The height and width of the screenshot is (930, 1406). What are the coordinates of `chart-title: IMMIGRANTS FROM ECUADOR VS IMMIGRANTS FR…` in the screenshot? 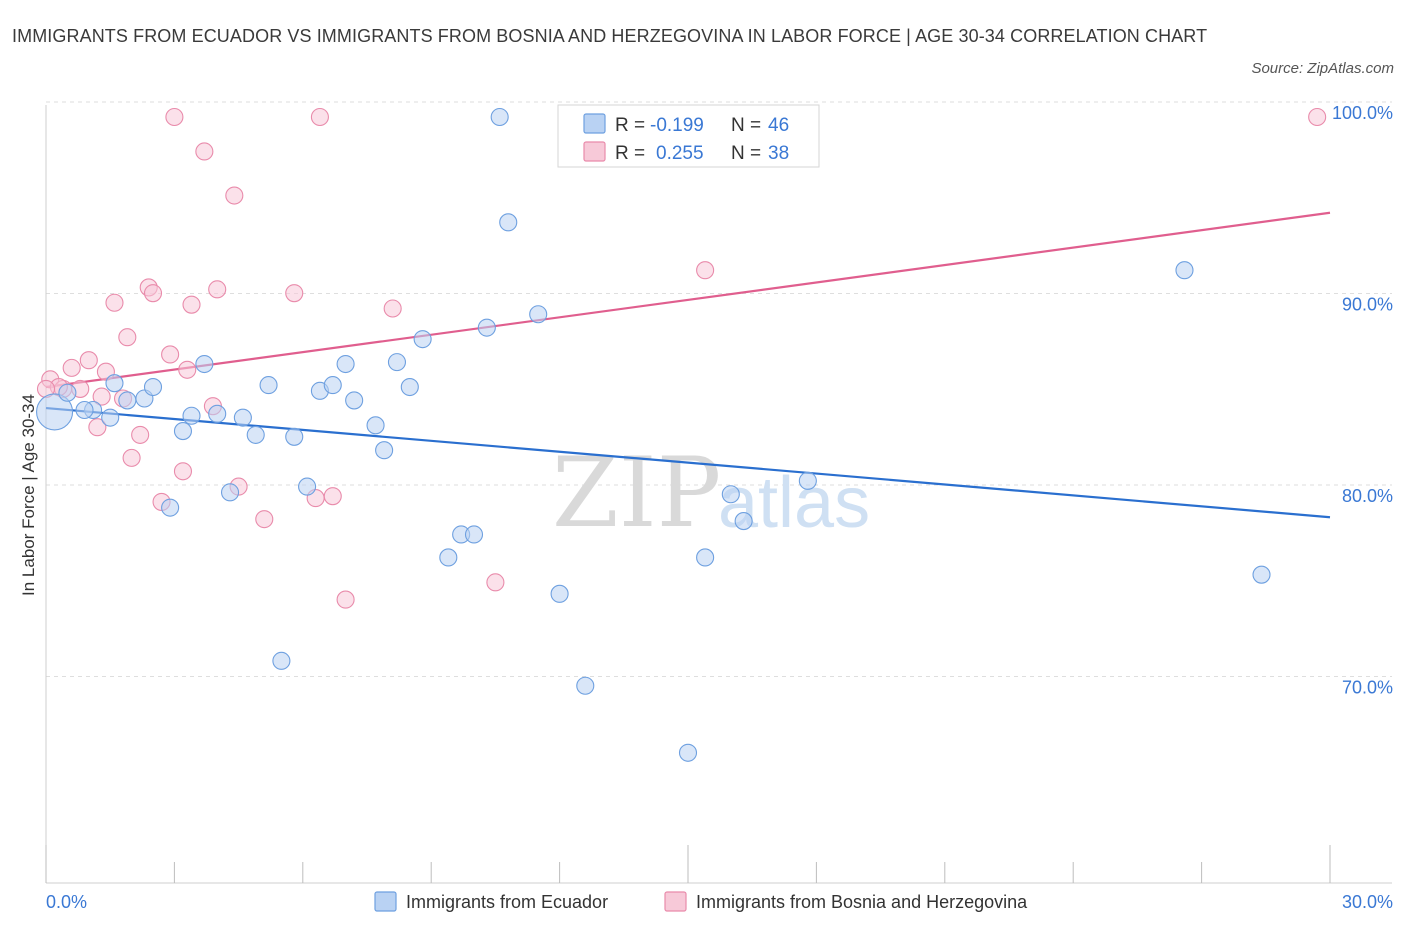 It's located at (610, 36).